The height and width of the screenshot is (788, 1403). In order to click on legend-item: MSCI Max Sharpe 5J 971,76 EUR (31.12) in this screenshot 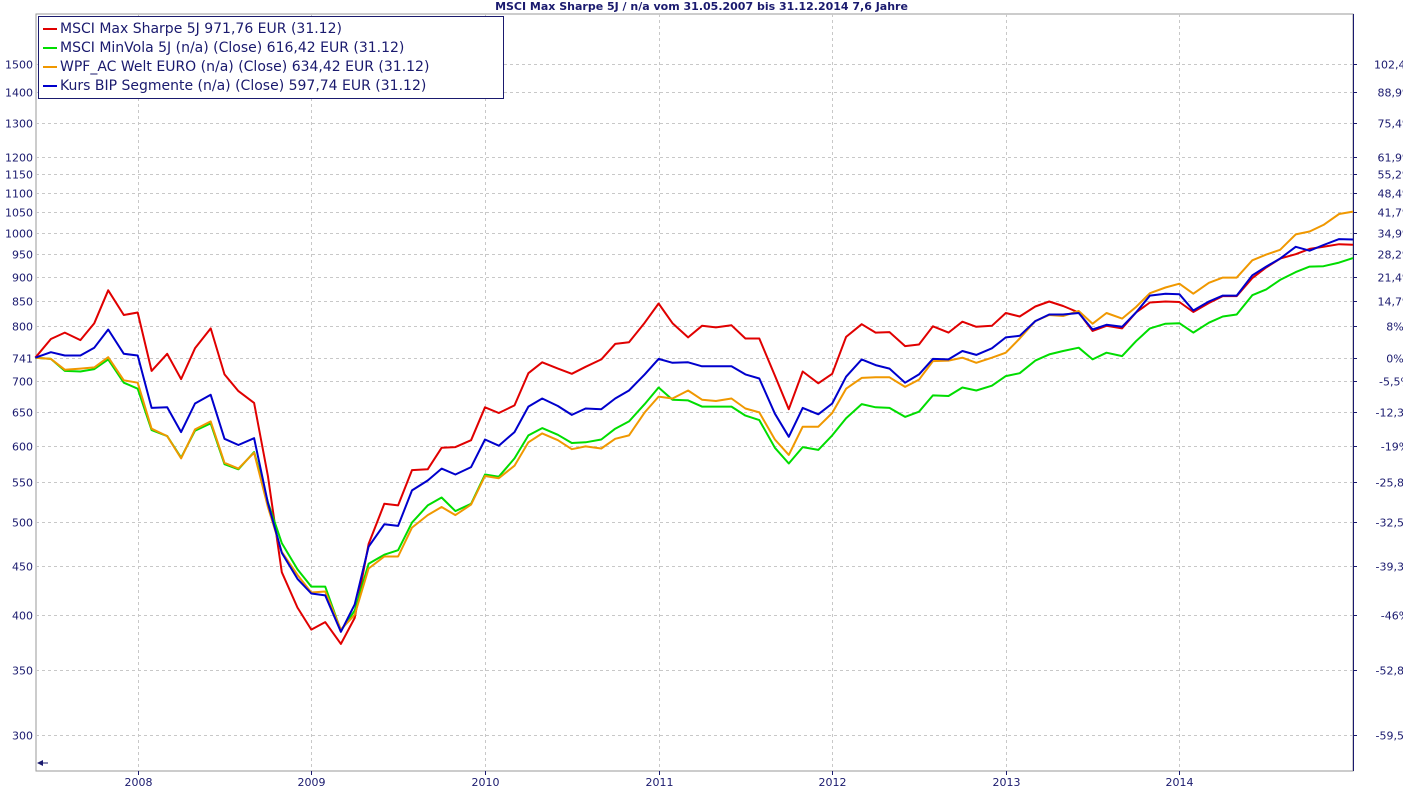, I will do `click(271, 28)`.